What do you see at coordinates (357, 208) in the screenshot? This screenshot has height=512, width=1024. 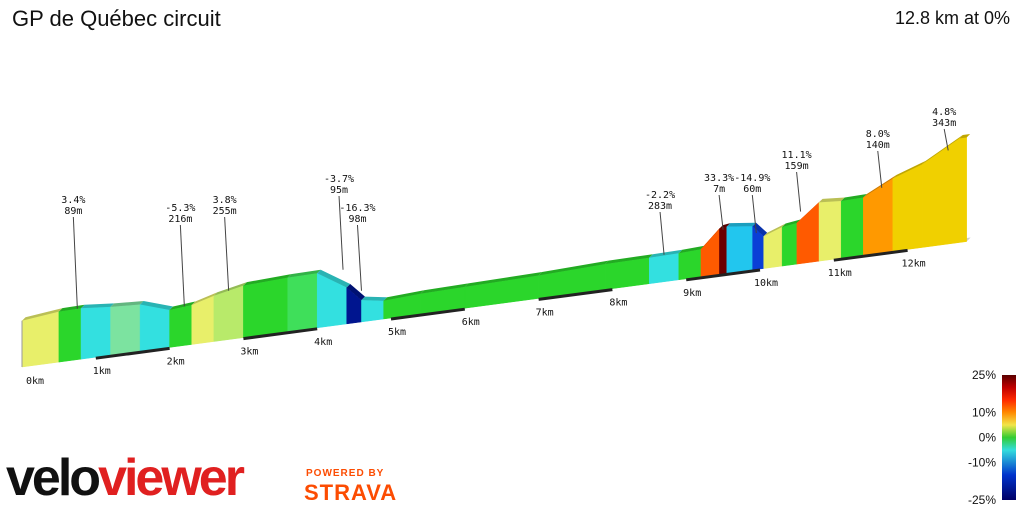 I see `annotation-grade: -16.3%` at bounding box center [357, 208].